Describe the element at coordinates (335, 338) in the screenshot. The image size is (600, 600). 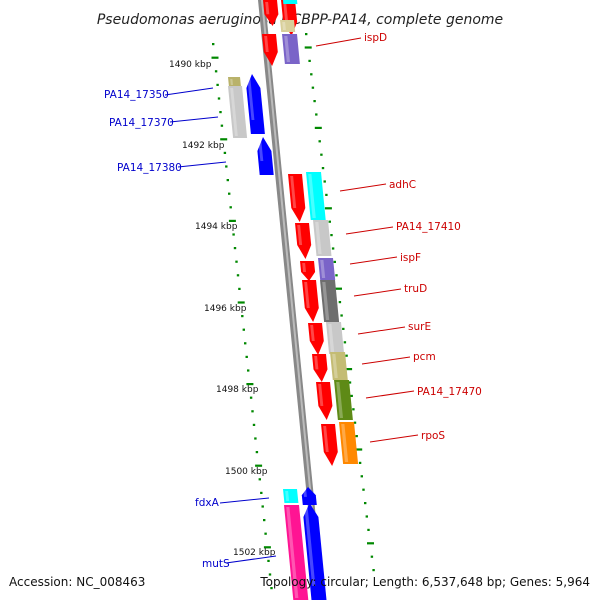
I see `gene-surE` at that location.